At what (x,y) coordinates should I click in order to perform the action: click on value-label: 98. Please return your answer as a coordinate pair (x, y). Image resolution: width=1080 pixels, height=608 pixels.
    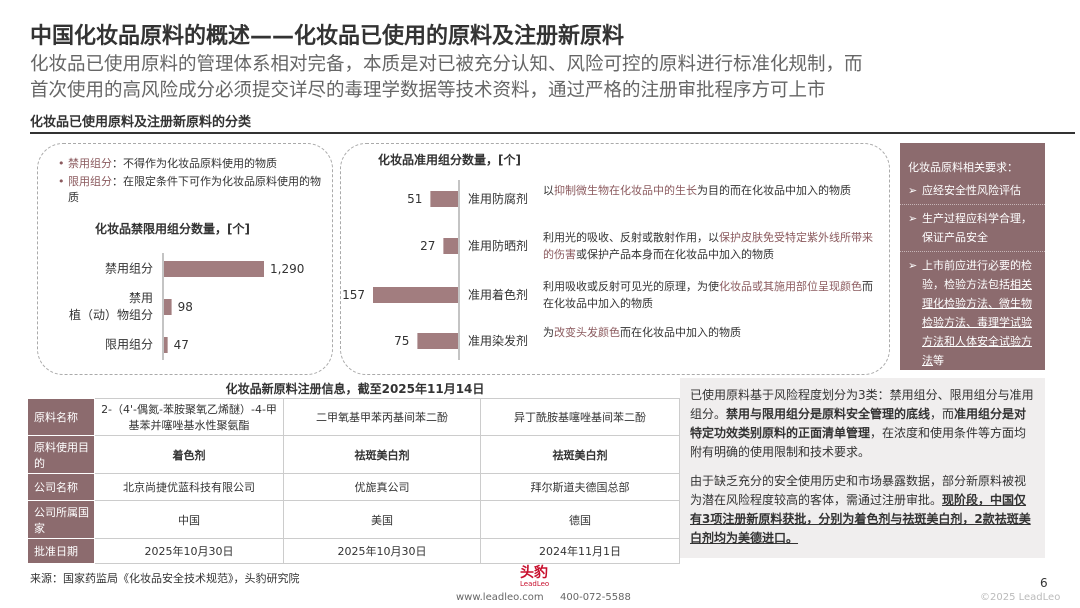
    Looking at the image, I should click on (185, 307).